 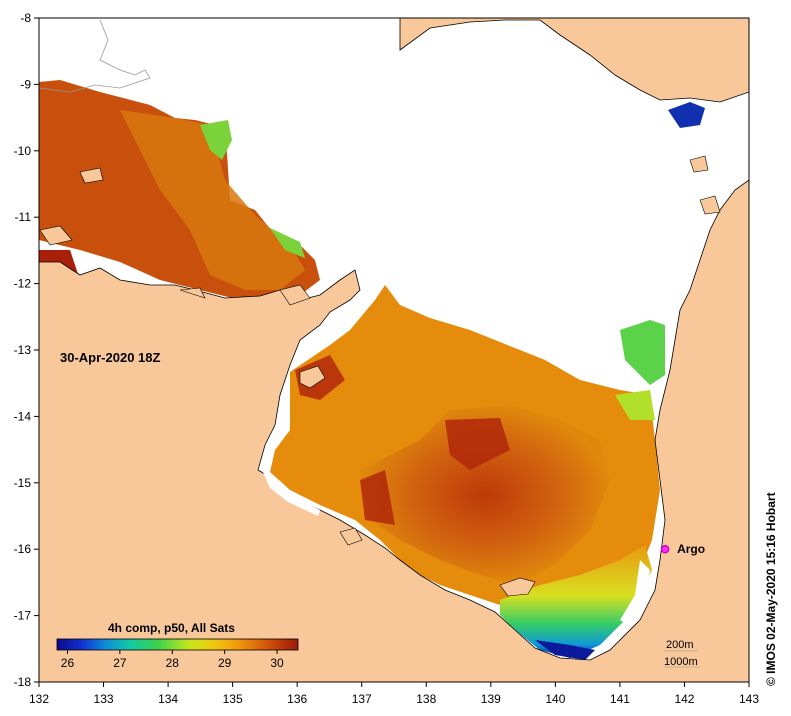 What do you see at coordinates (576, 601) in the screenshot?
I see `sst-gulf-south-gradient` at bounding box center [576, 601].